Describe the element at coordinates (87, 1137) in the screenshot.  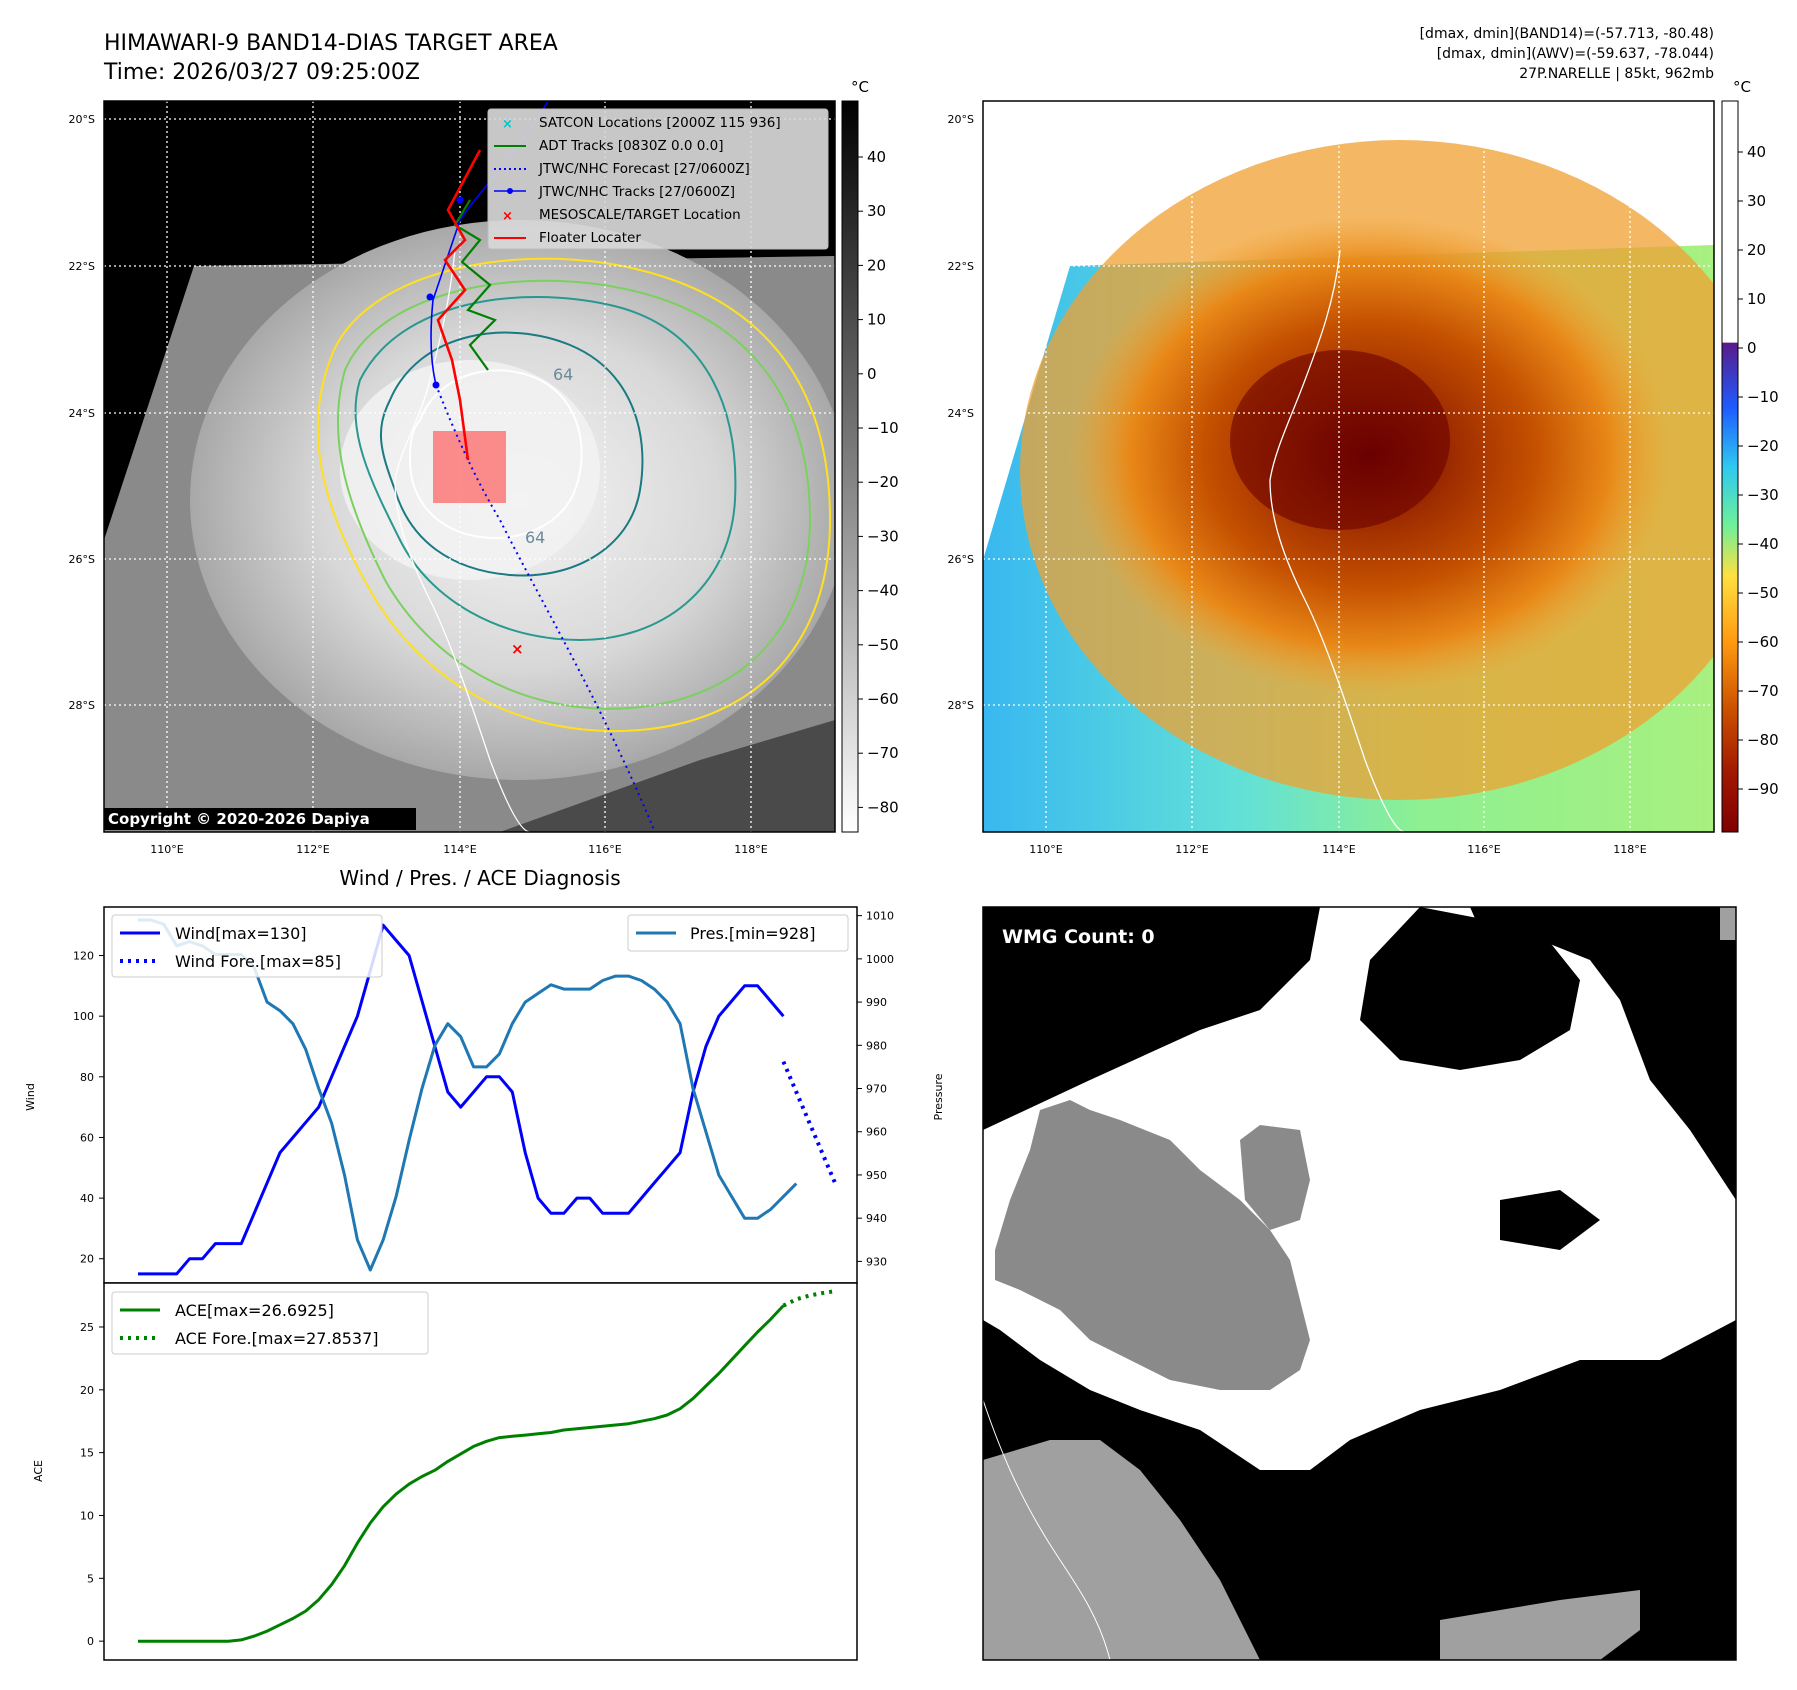
I see `wind-tick-label: 60` at that location.